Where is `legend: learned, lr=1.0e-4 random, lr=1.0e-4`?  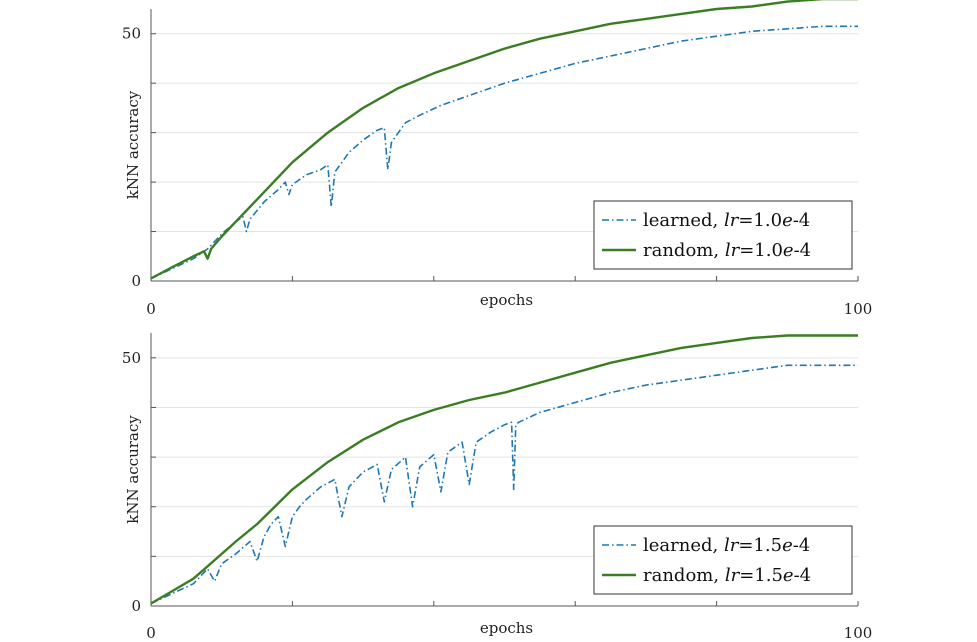 legend: learned, lr=1.0e-4 random, lr=1.0e-4 is located at coordinates (723, 235).